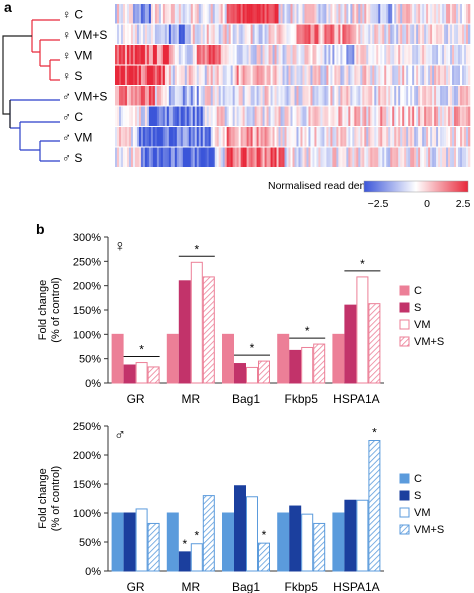 The image size is (474, 593). What do you see at coordinates (404, 341) in the screenshot?
I see `legend-swatch` at bounding box center [404, 341].